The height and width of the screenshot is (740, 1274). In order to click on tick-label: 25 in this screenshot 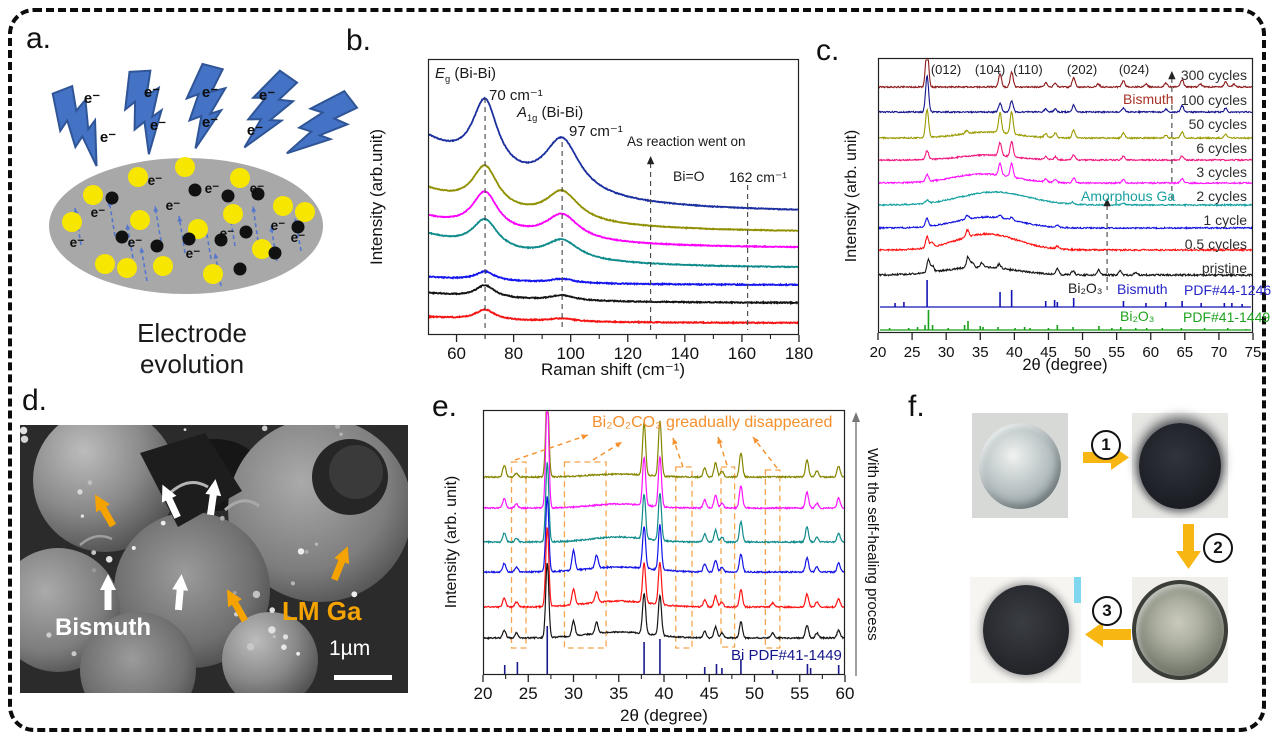, I will do `click(528, 693)`.